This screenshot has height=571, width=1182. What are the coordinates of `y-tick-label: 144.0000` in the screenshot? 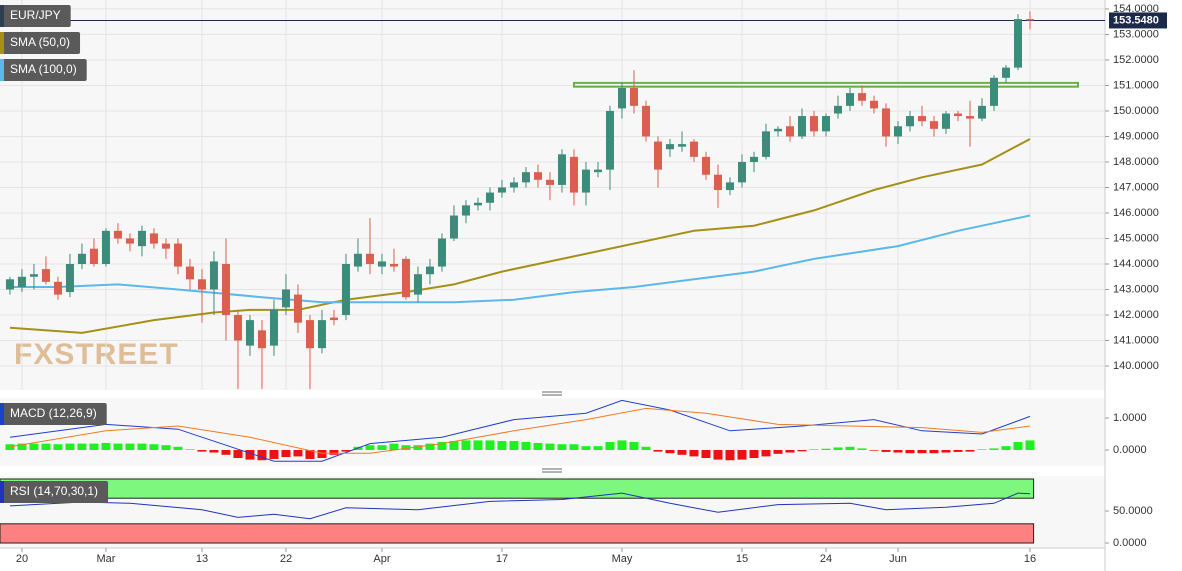 It's located at (1136, 264).